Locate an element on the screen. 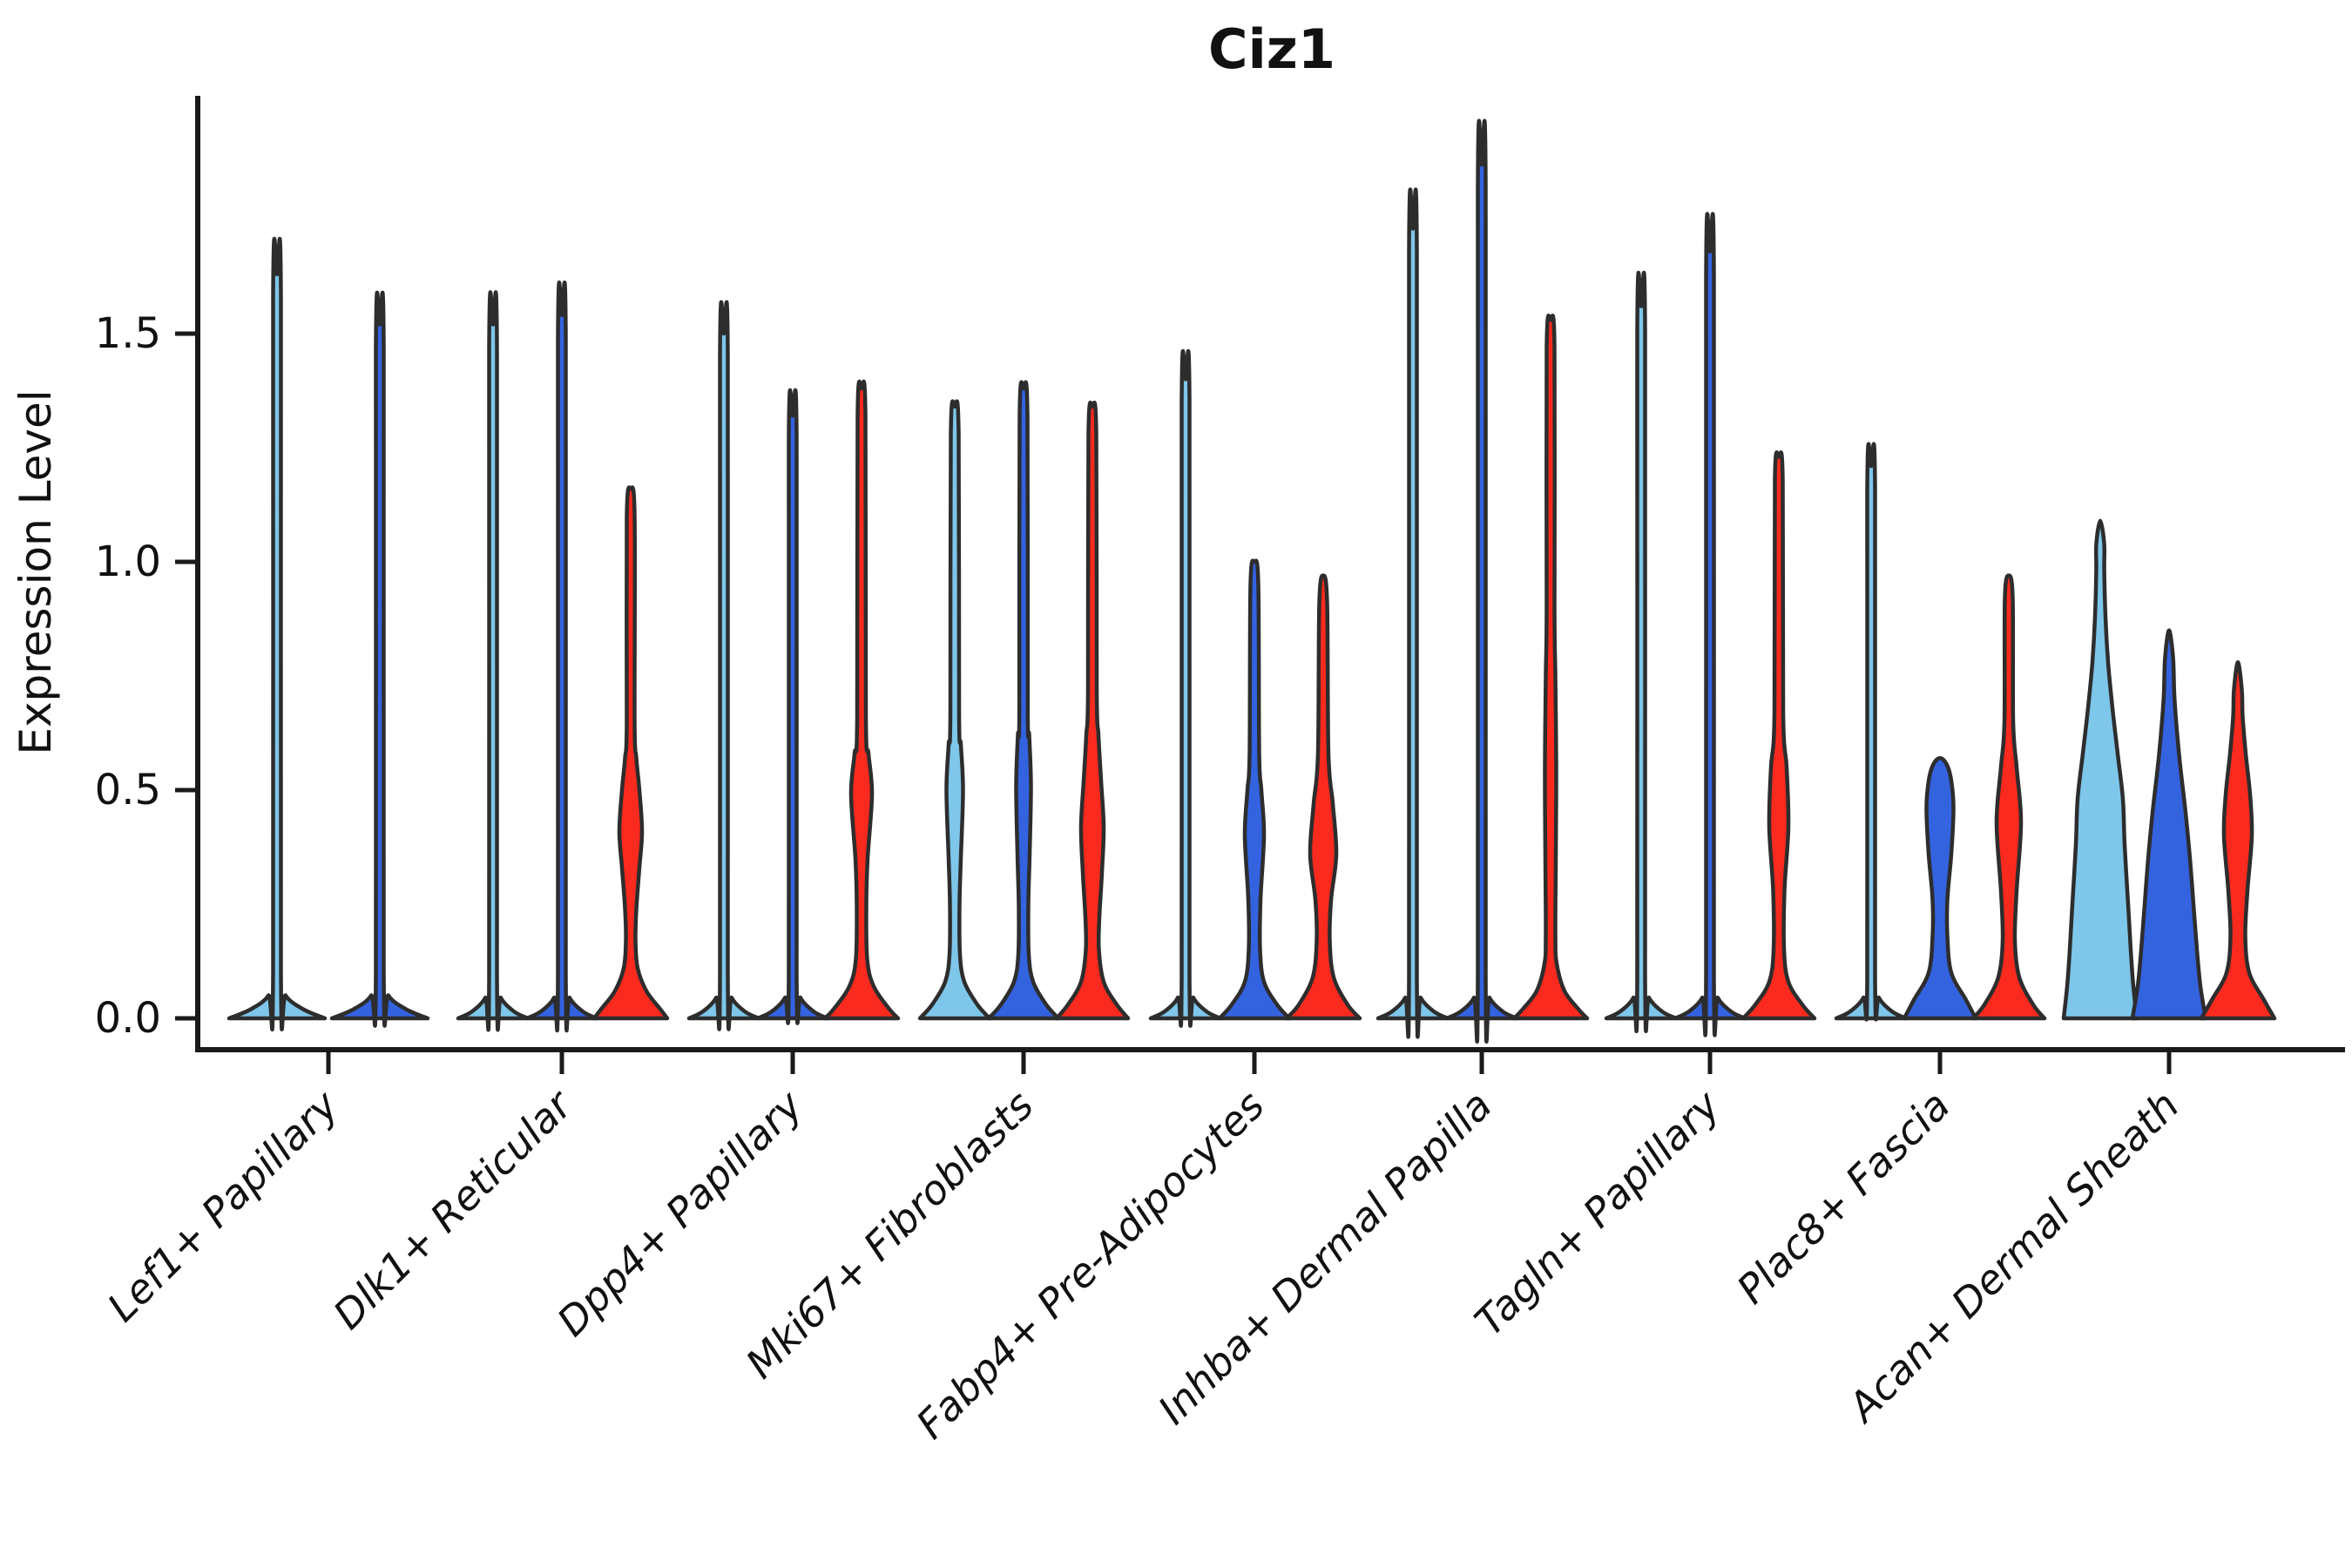  violin-0-skyblue is located at coordinates (277, 633).